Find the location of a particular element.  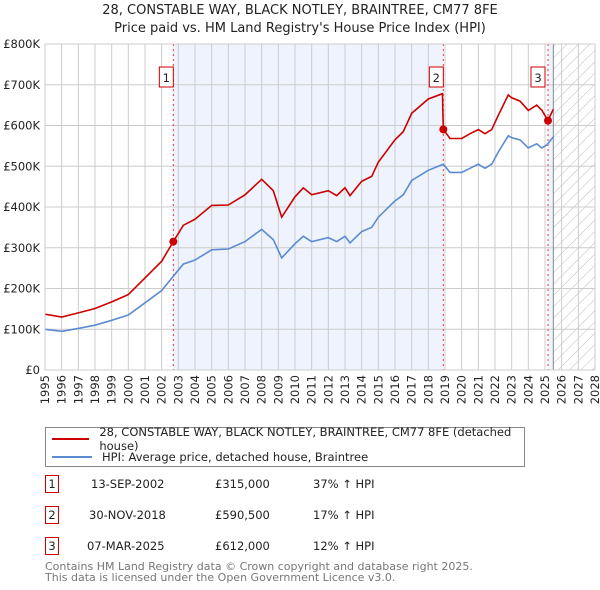

x-tick-label: 2008 is located at coordinates (262, 389).